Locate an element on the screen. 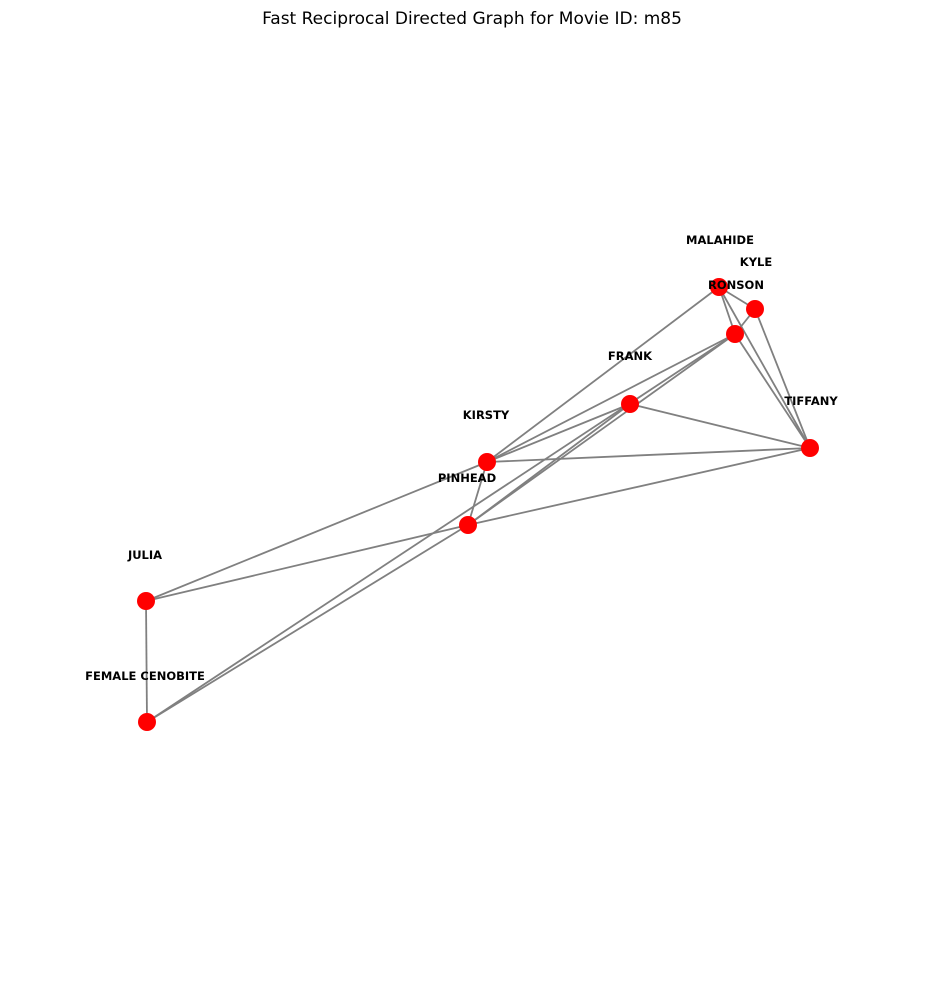 Image resolution: width=944 pixels, height=986 pixels. node-pinhead is located at coordinates (468, 525).